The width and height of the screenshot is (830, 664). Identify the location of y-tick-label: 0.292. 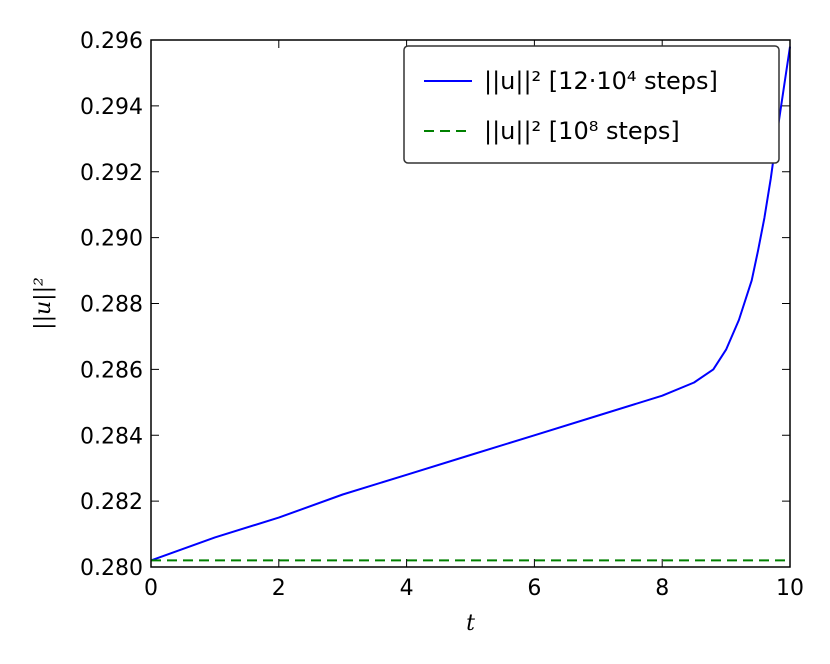
(111, 173).